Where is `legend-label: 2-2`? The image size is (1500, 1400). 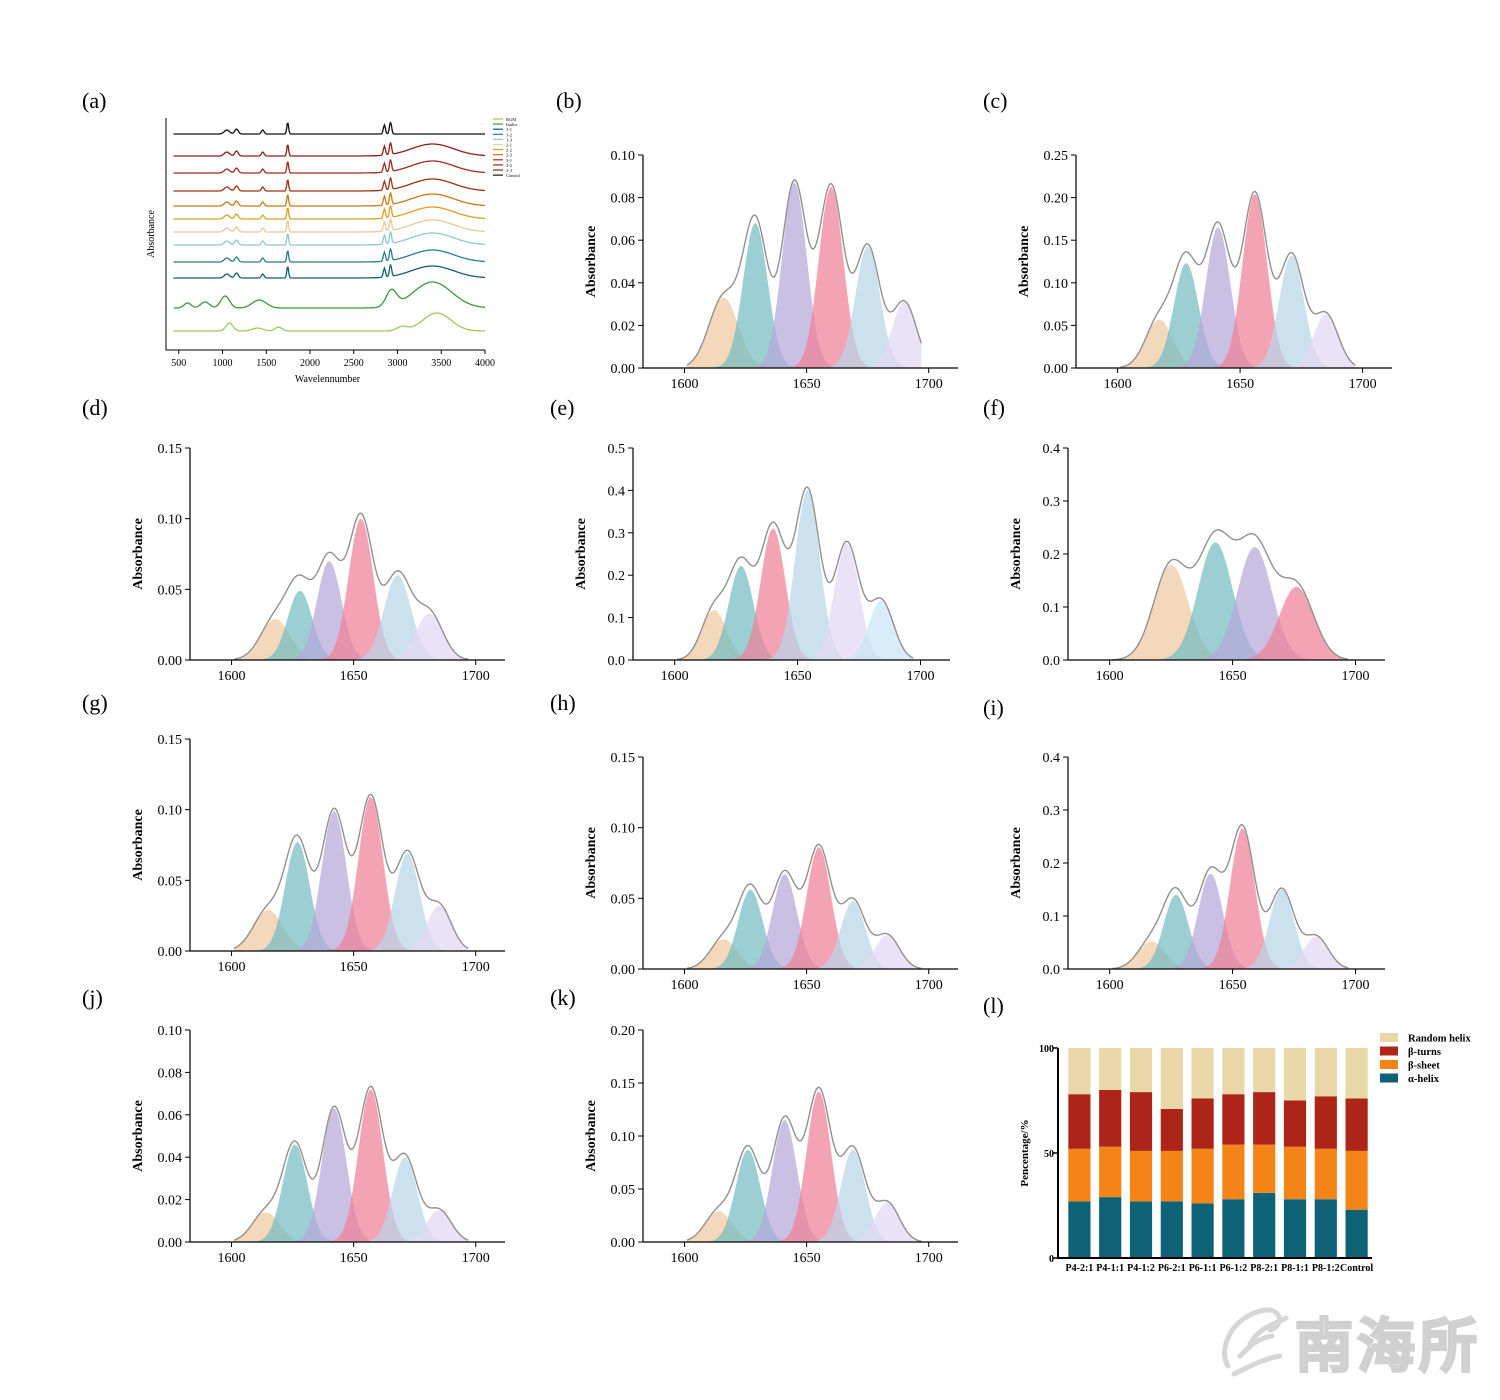
legend-label: 2-2 is located at coordinates (509, 150).